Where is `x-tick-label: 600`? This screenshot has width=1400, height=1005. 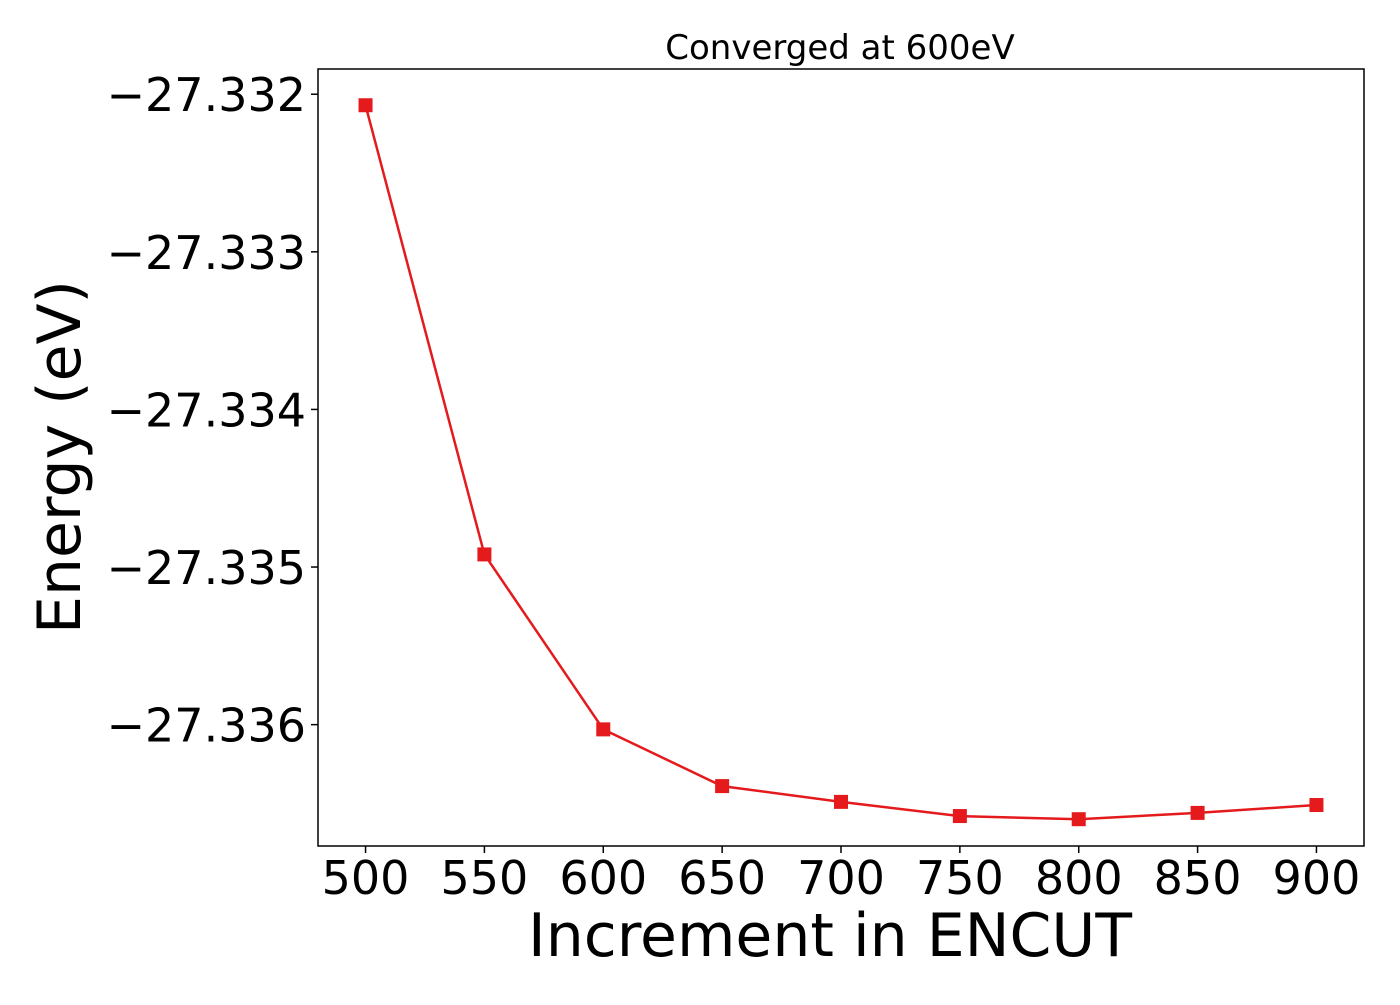
x-tick-label: 600 is located at coordinates (603, 878).